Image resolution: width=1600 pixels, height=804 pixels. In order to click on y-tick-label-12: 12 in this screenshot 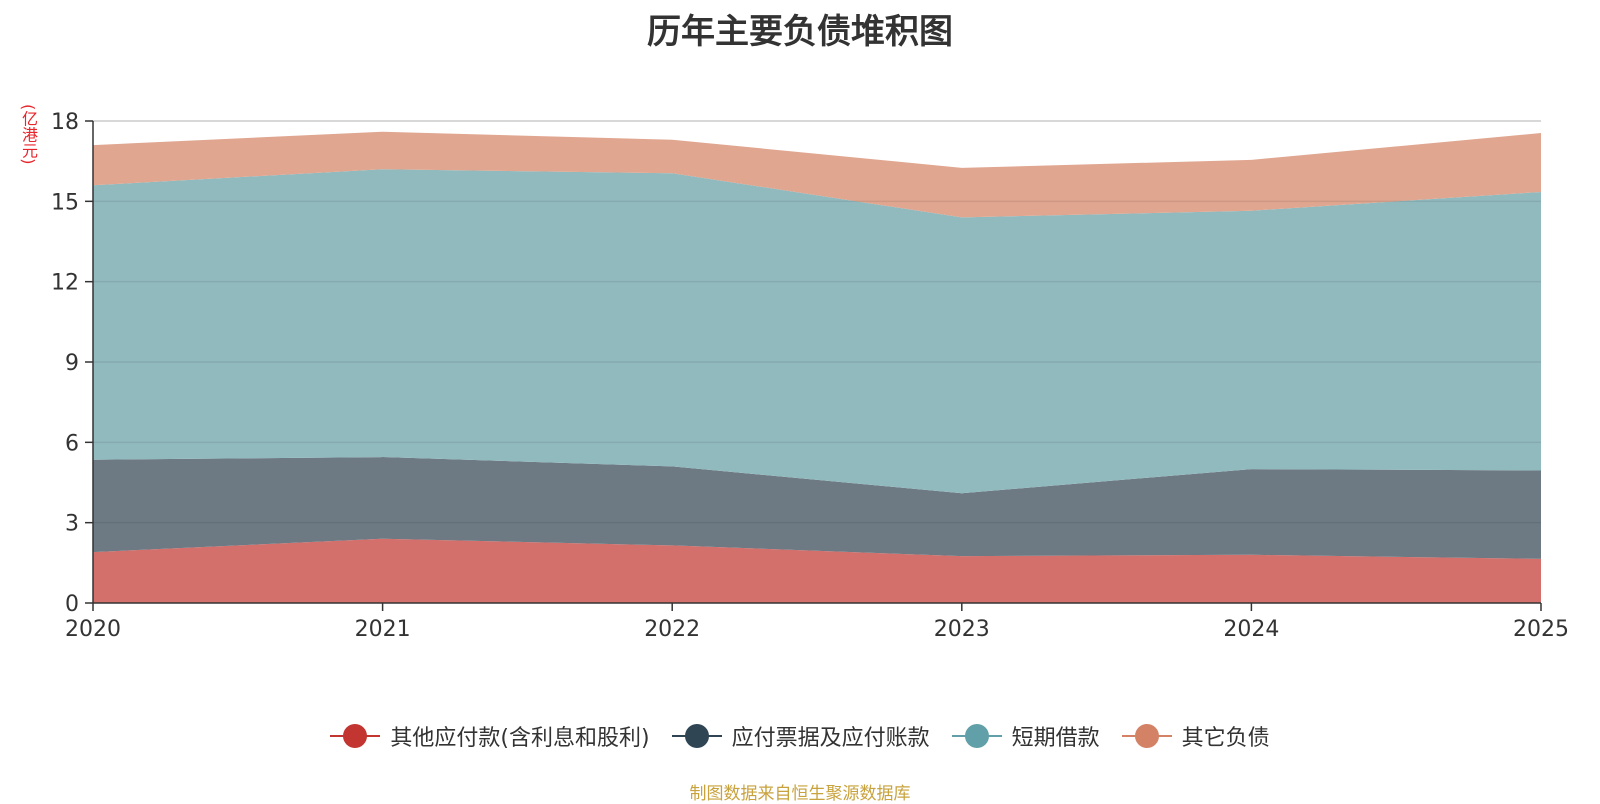, I will do `click(65, 283)`.